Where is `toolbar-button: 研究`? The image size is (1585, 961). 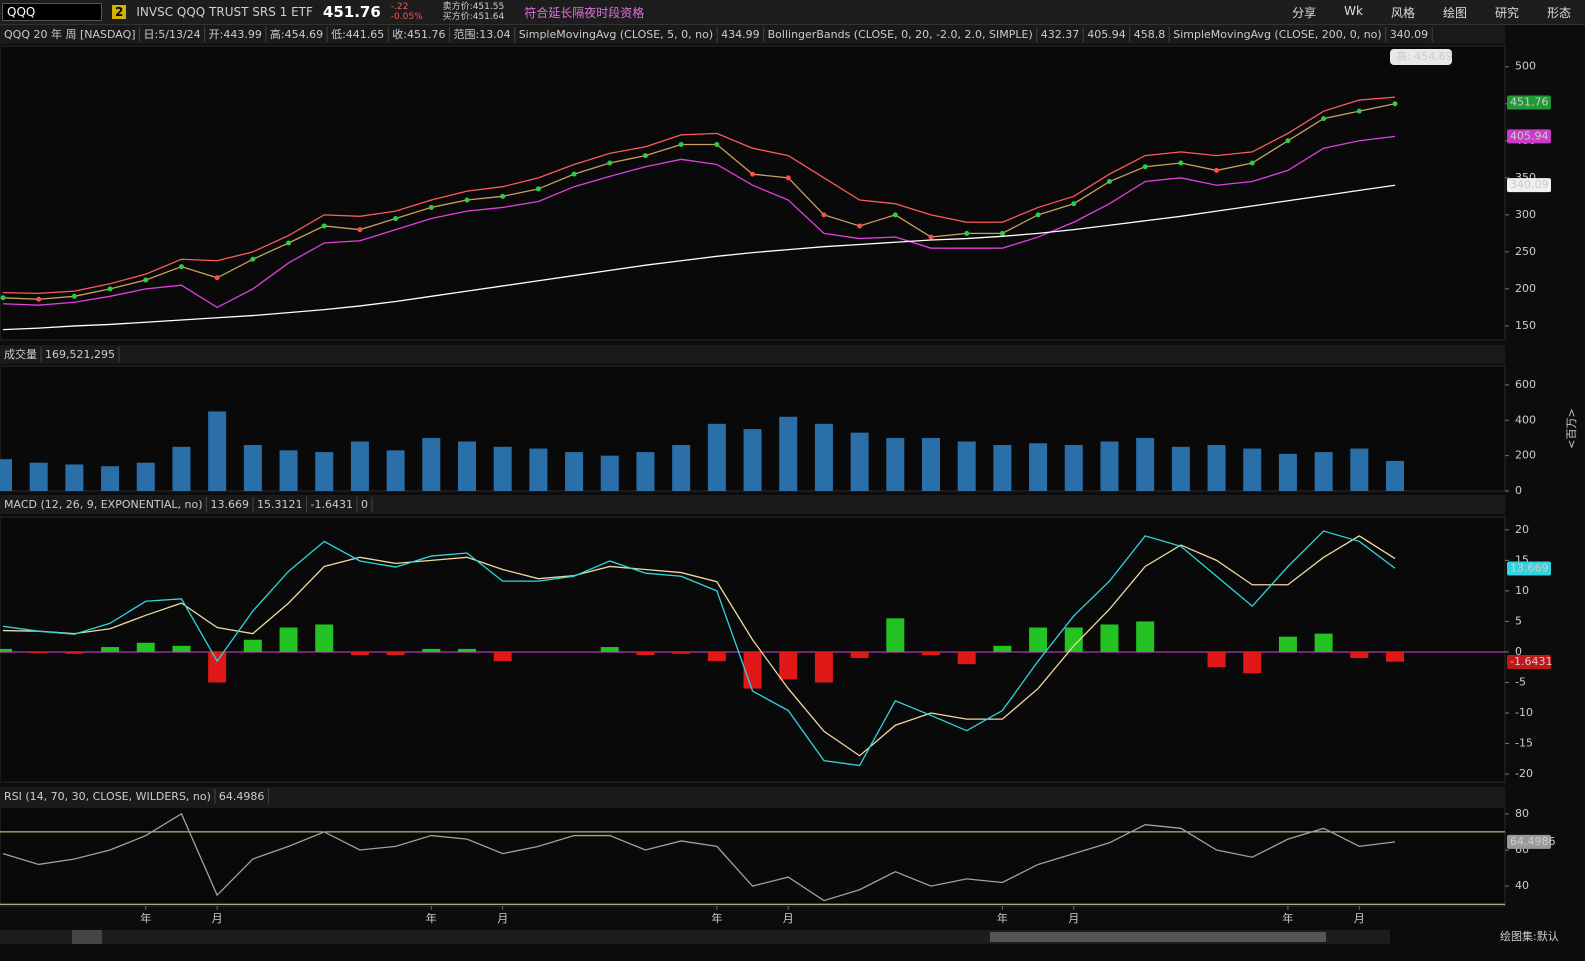
toolbar-button: 研究 is located at coordinates (1506, 12).